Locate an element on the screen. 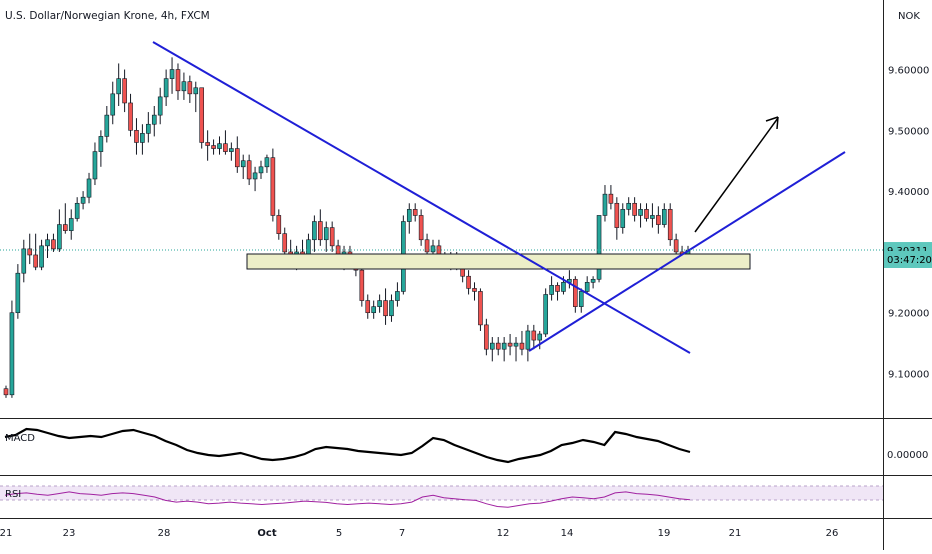 The width and height of the screenshot is (932, 554). ascending-trendline is located at coordinates (687, 251).